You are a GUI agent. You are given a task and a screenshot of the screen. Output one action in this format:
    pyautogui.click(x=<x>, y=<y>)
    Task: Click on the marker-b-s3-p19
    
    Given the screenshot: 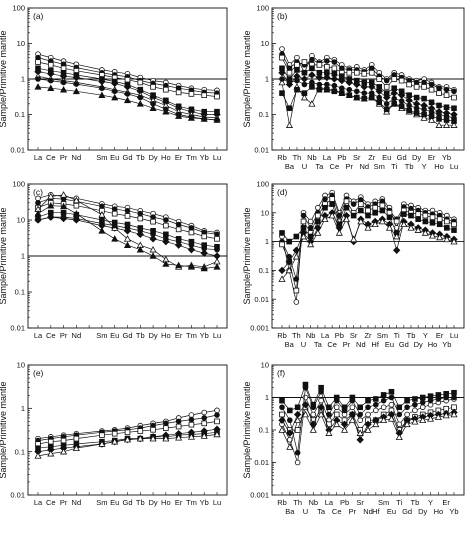 What is the action you would take?
    pyautogui.click(x=424, y=98)
    